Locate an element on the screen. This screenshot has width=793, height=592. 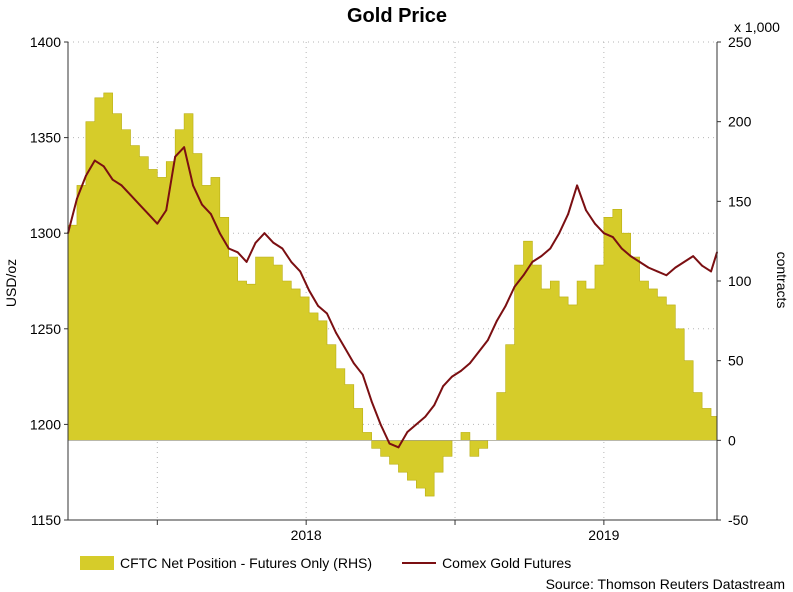
left-tick-label: 1300 is located at coordinates (45, 233).